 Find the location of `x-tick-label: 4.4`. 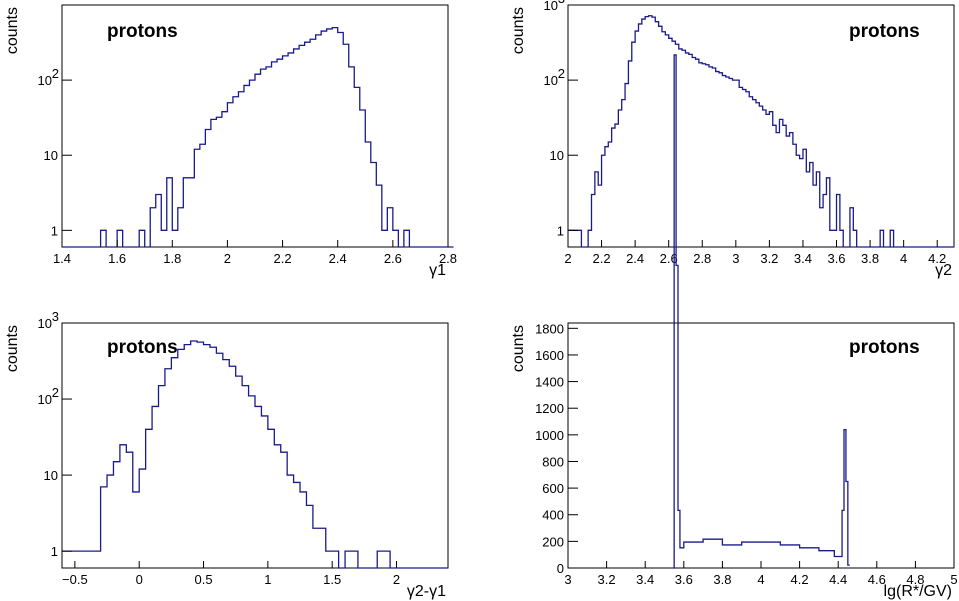

x-tick-label: 4.4 is located at coordinates (838, 579).